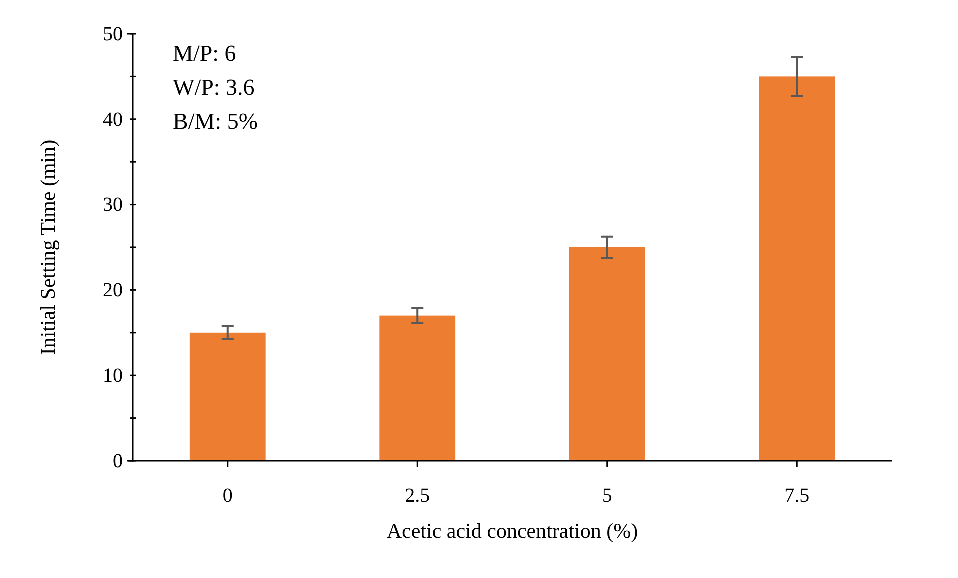  What do you see at coordinates (113, 205) in the screenshot?
I see `y-tick-label: 30` at bounding box center [113, 205].